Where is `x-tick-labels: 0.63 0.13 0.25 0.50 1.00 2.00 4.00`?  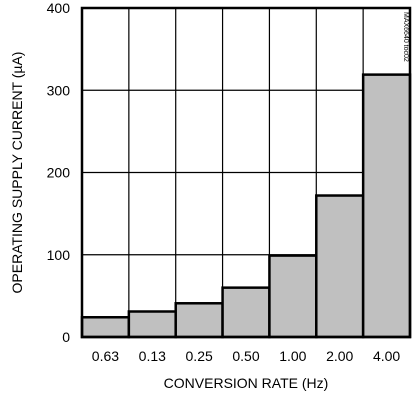 x-tick-labels: 0.63 0.13 0.25 0.50 1.00 2.00 4.00 is located at coordinates (246, 356).